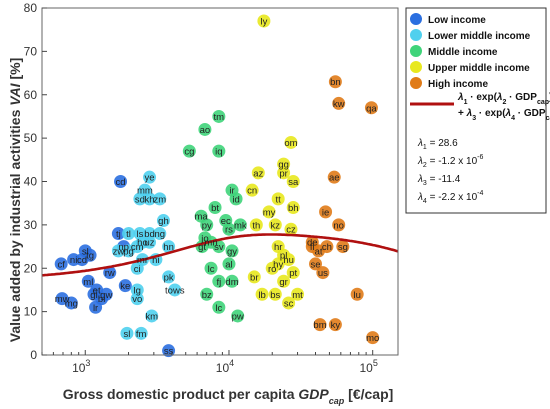  Describe the element at coordinates (159, 234) in the screenshot. I see `data-point-label: ng` at that location.